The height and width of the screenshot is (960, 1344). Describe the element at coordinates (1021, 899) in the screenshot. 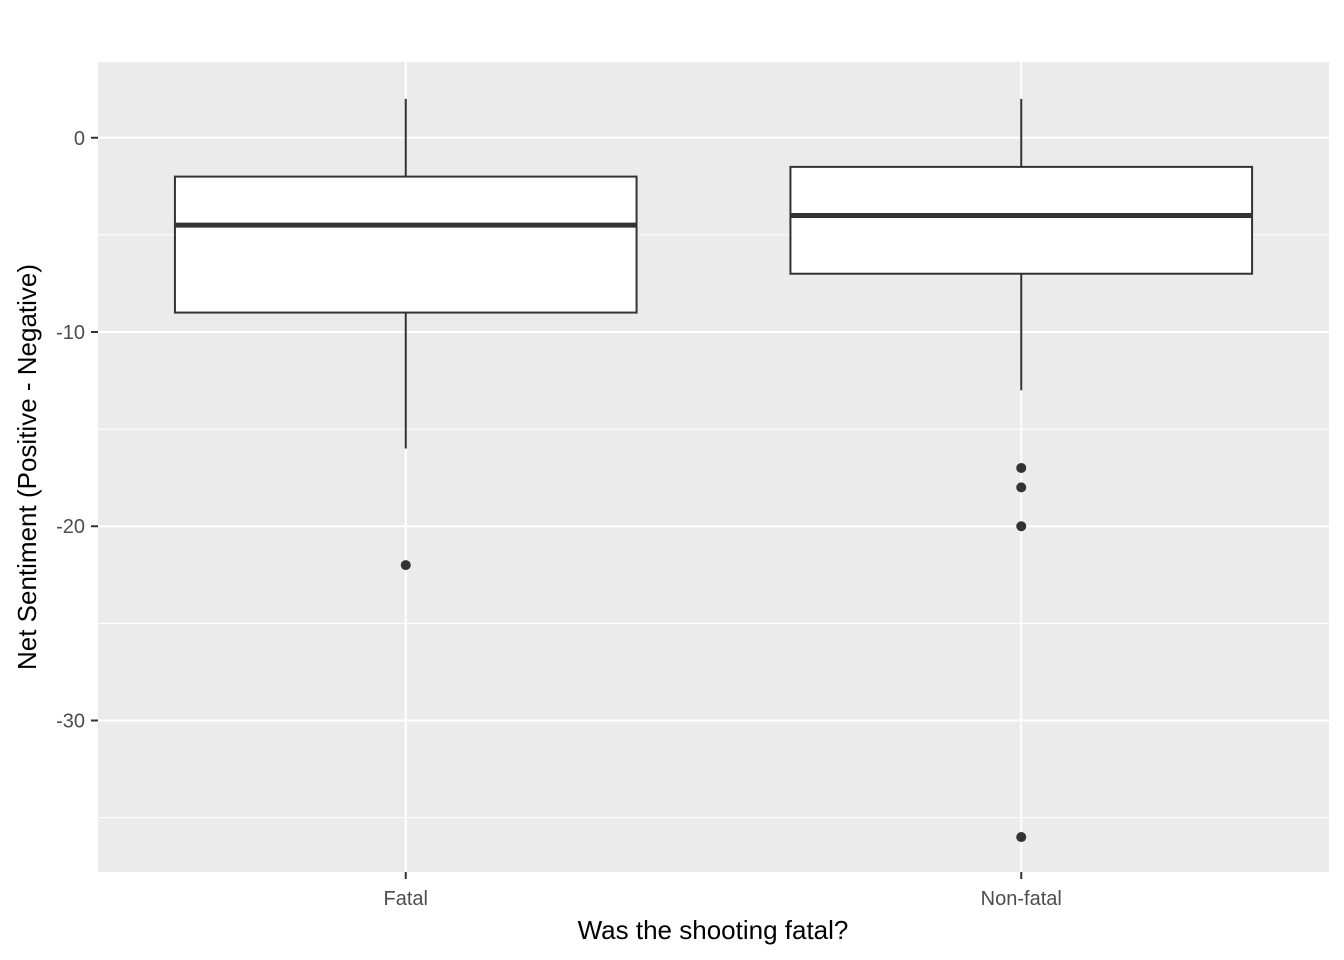

I see `x-tick-label: Non-fatal` at that location.